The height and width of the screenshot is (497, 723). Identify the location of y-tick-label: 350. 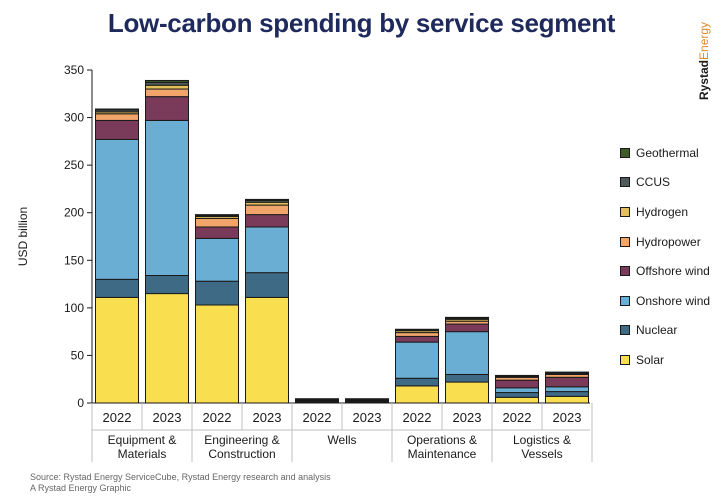
(74, 70).